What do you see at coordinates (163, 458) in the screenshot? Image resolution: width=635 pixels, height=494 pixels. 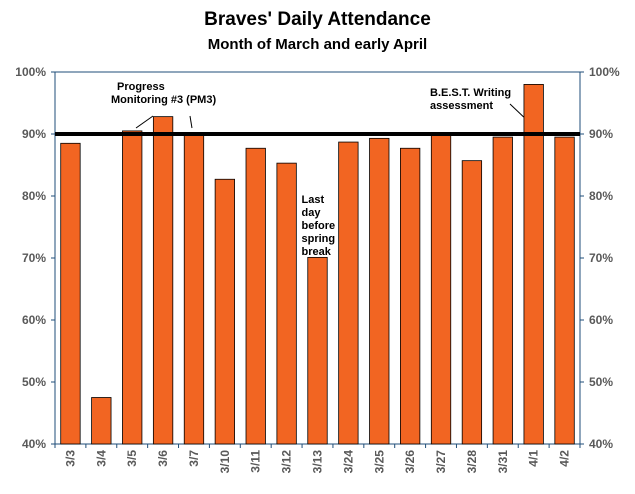 I see `x-tick-label: 3/6` at bounding box center [163, 458].